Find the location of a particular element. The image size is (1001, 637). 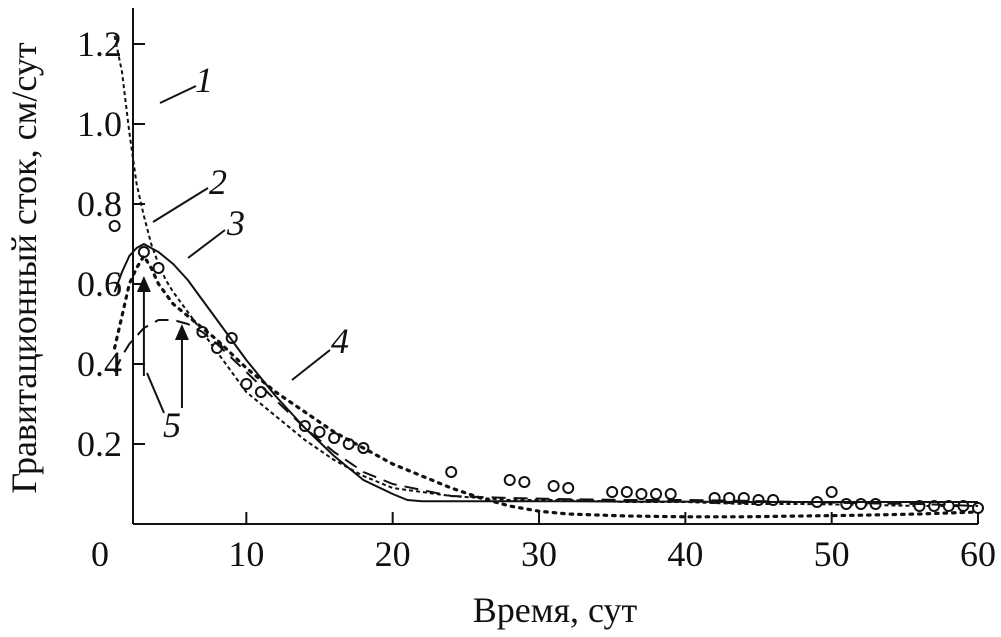

arrow-2-head is located at coordinates (181, 332).